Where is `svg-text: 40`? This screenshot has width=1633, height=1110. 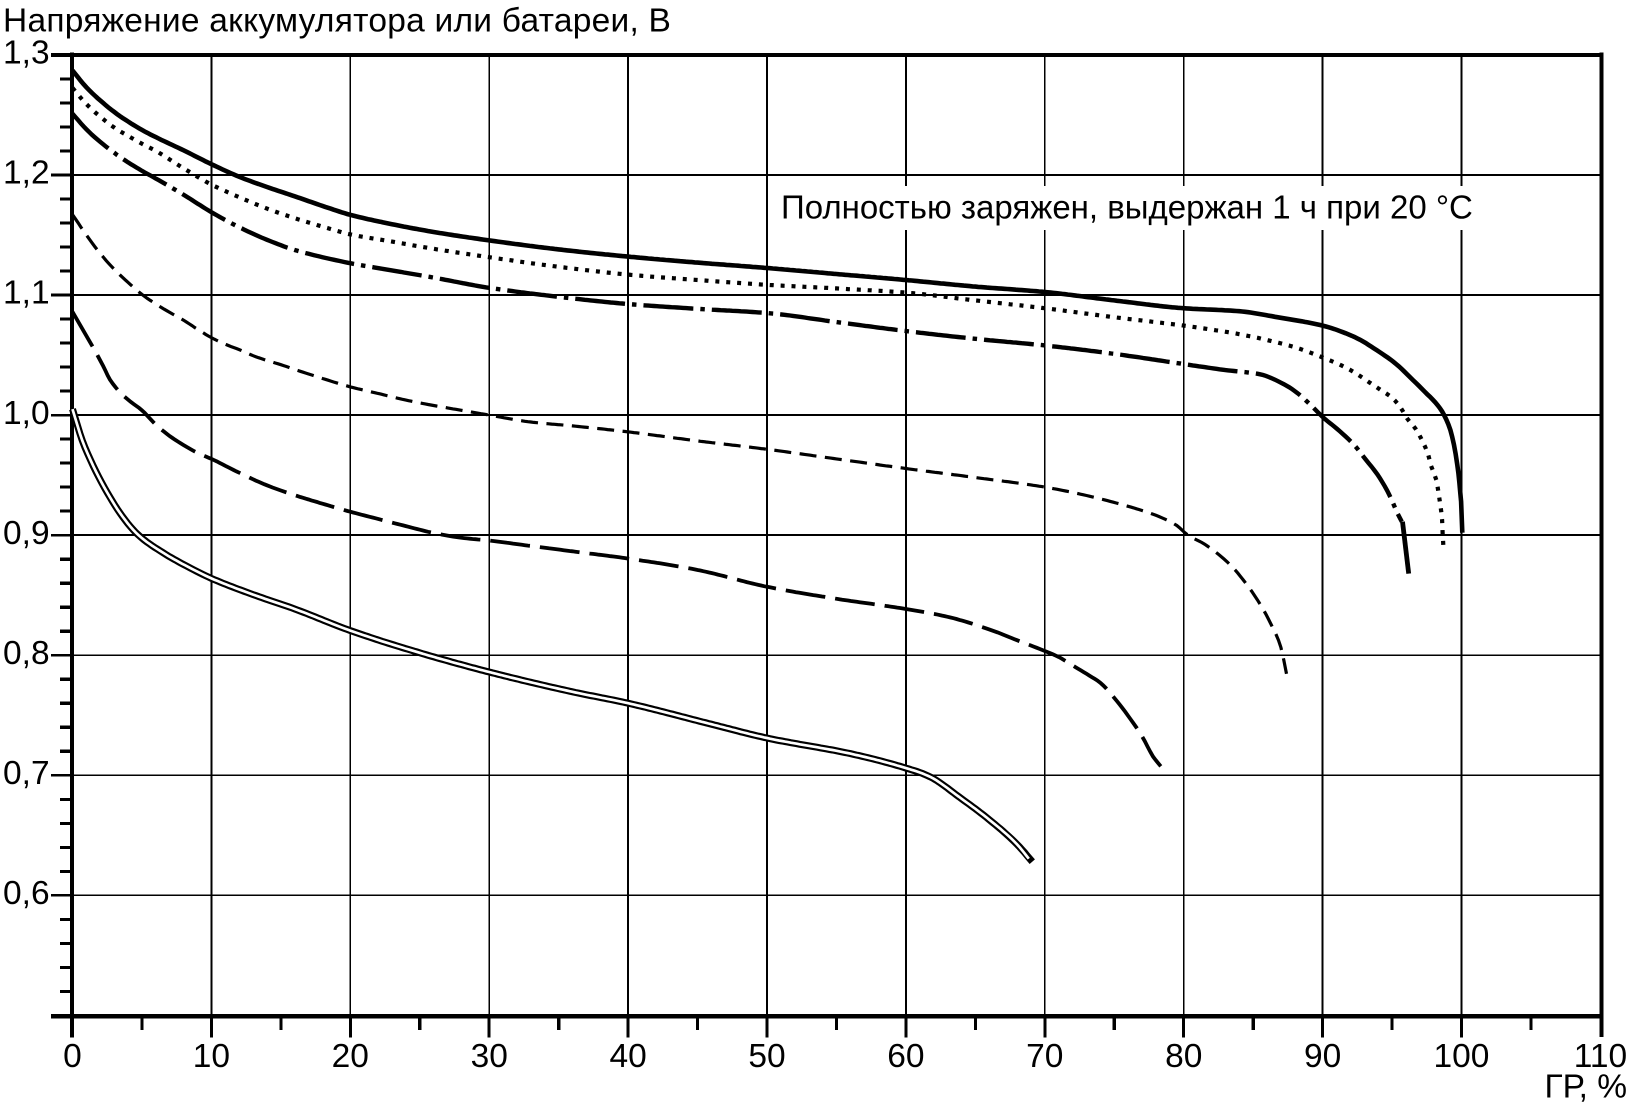
svg-text: 40 is located at coordinates (627, 1056).